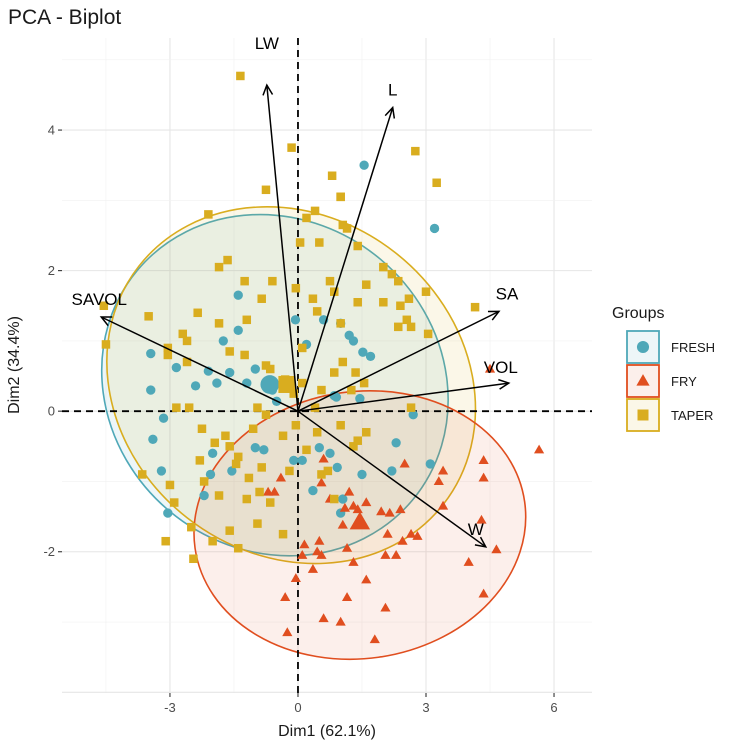  I want to click on variable-label: LW, so click(267, 43).